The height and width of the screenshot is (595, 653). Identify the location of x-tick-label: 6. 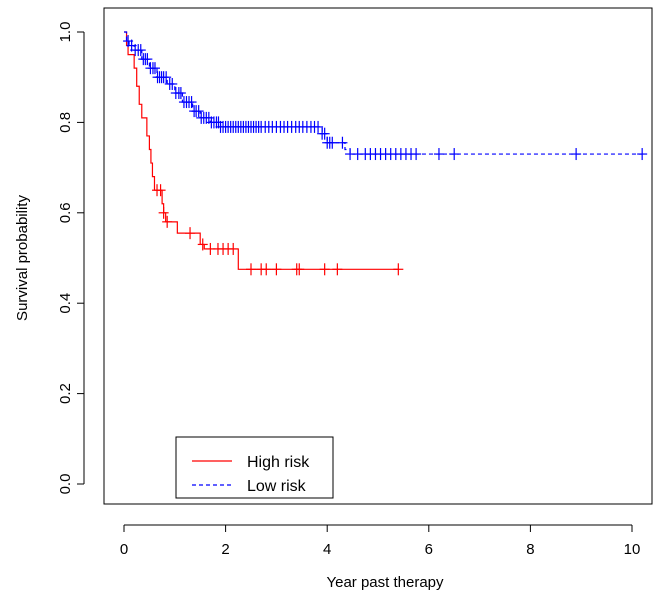
(429, 549).